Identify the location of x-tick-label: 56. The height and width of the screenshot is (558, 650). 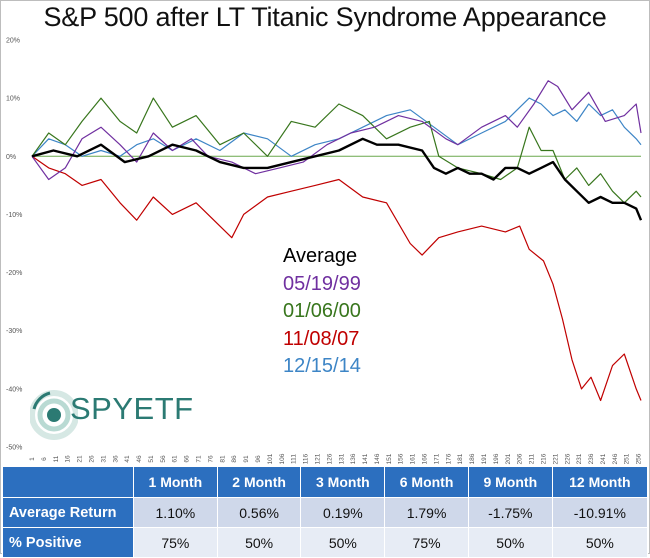
(163, 459).